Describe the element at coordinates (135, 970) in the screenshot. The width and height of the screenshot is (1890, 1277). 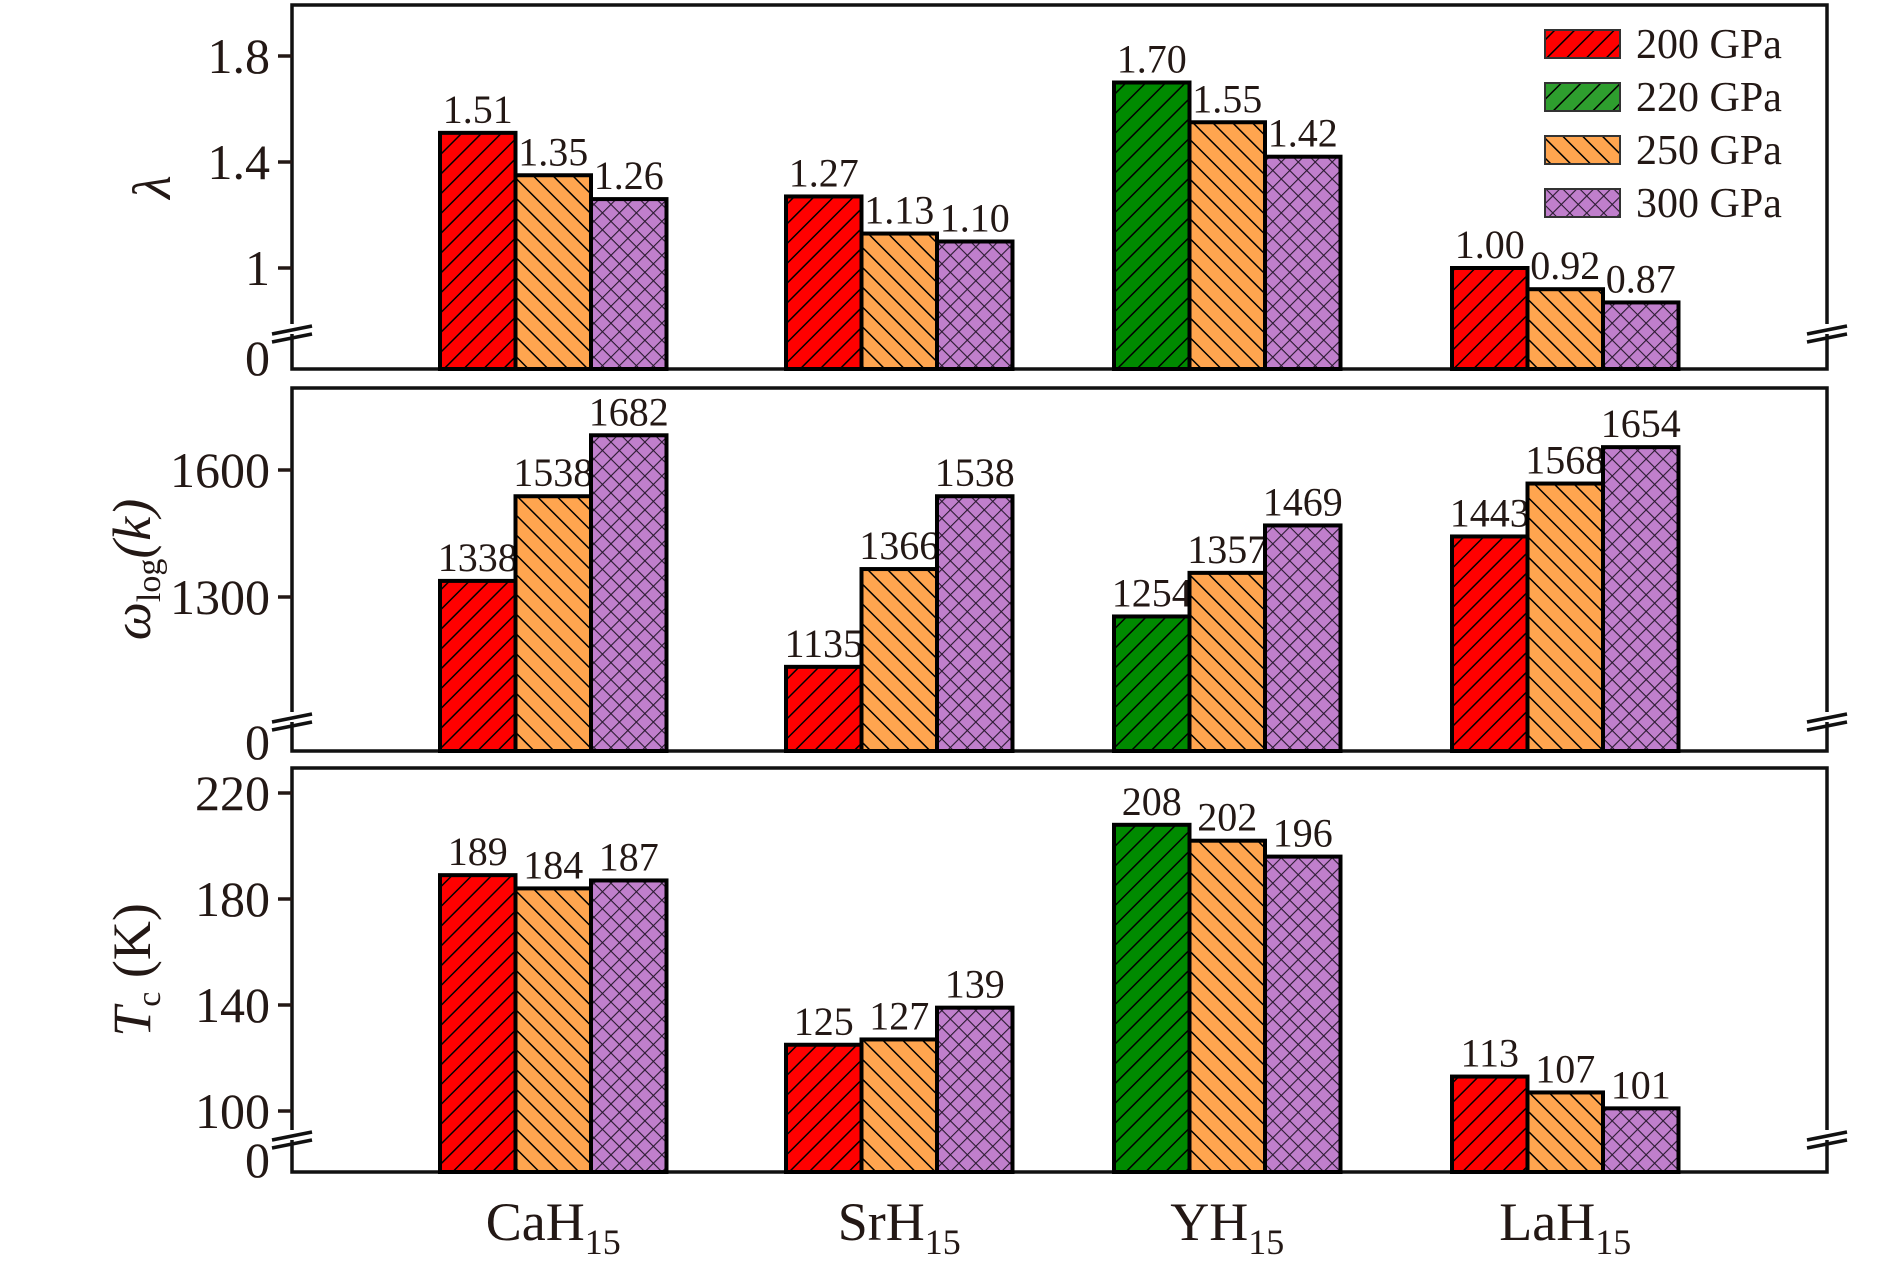
I see `y-axis-label: Tc (K)` at that location.